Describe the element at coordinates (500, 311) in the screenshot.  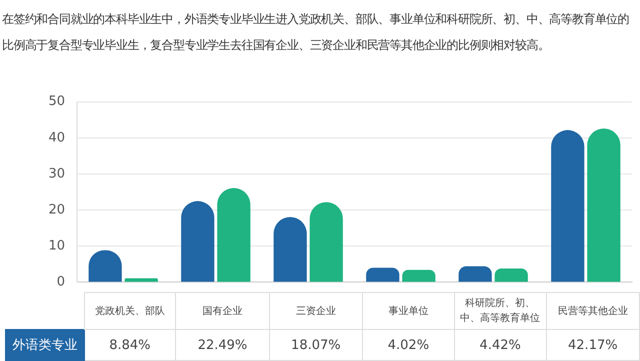
I see `x-tick-label: 科研院所、初、中、高等教育单位` at that location.